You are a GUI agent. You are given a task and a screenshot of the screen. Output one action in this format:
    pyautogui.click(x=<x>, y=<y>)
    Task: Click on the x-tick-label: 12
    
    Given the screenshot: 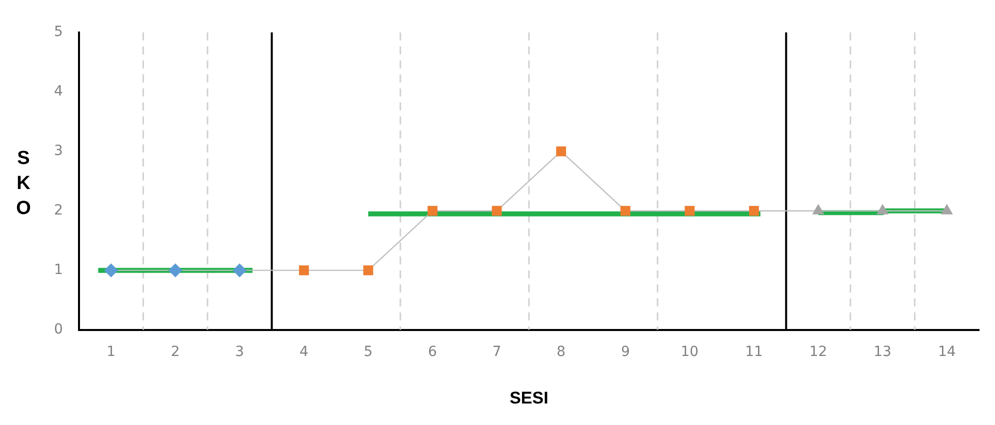 What is the action you would take?
    pyautogui.click(x=818, y=352)
    